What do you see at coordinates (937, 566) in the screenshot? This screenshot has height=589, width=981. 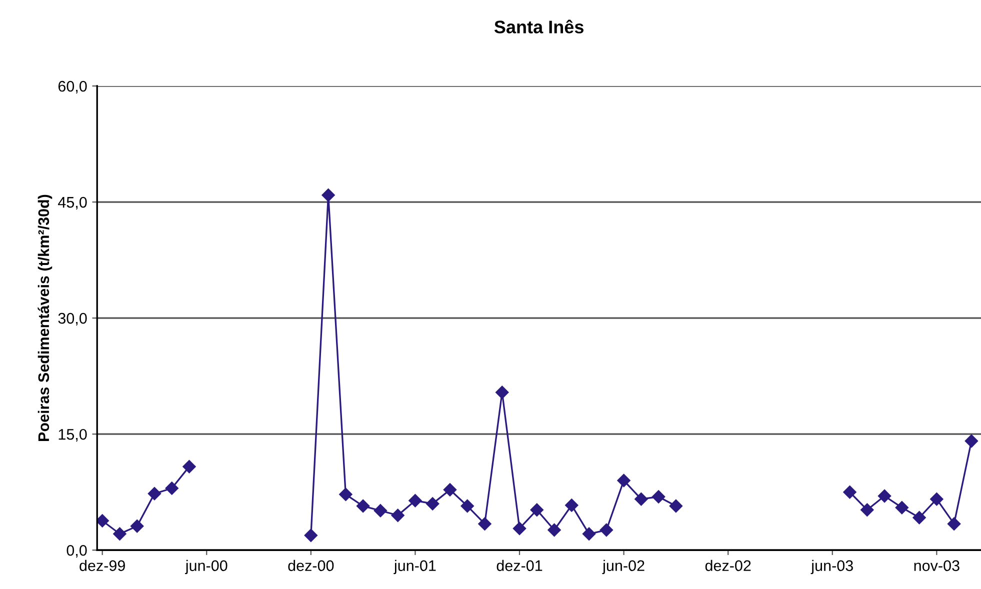 I see `x-tick-label: nov-03` at bounding box center [937, 566].